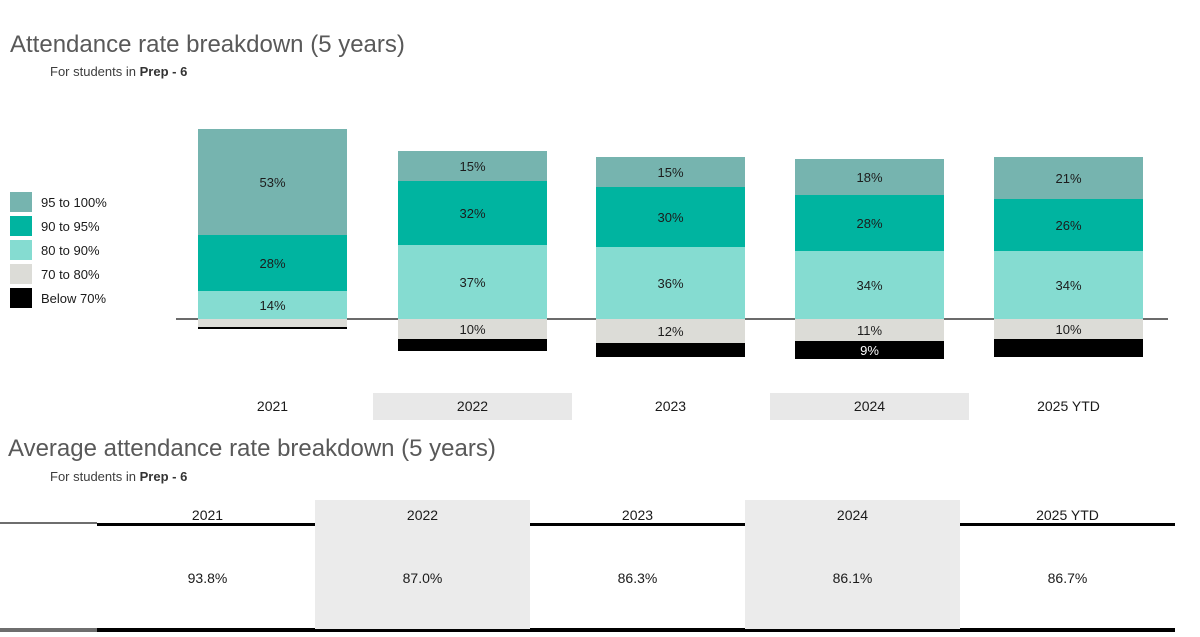  I want to click on bar-segment-2023-70-to-80: 12%, so click(670, 331).